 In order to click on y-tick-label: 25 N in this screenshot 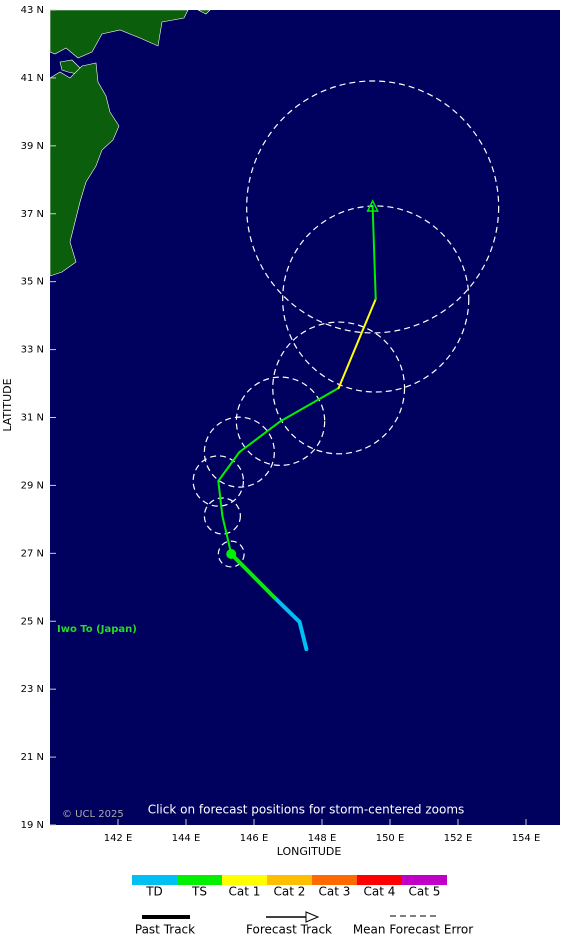, I will do `click(32, 621)`.